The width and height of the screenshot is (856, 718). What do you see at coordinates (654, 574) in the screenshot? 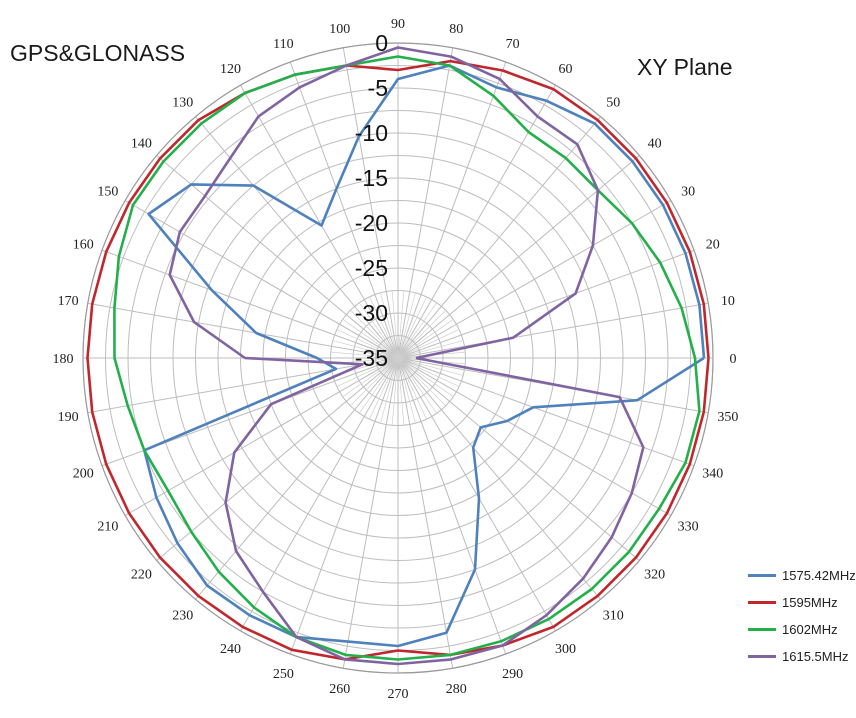
I see `angle-tick-label: 320` at bounding box center [654, 574].